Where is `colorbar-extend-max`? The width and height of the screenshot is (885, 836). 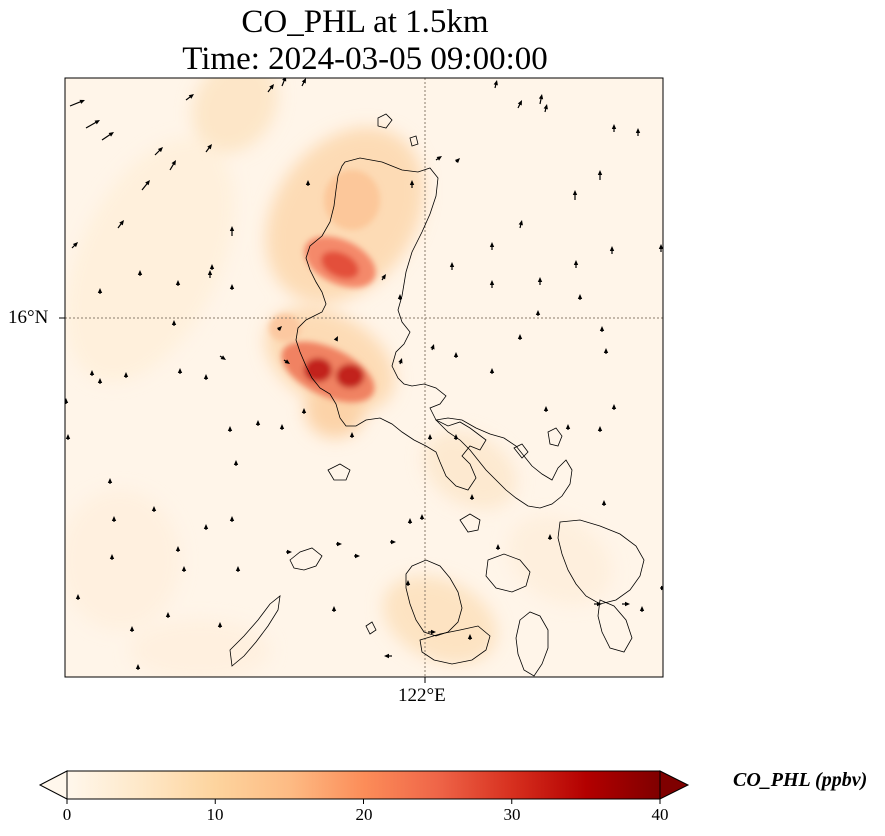
colorbar-extend-max is located at coordinates (674, 785).